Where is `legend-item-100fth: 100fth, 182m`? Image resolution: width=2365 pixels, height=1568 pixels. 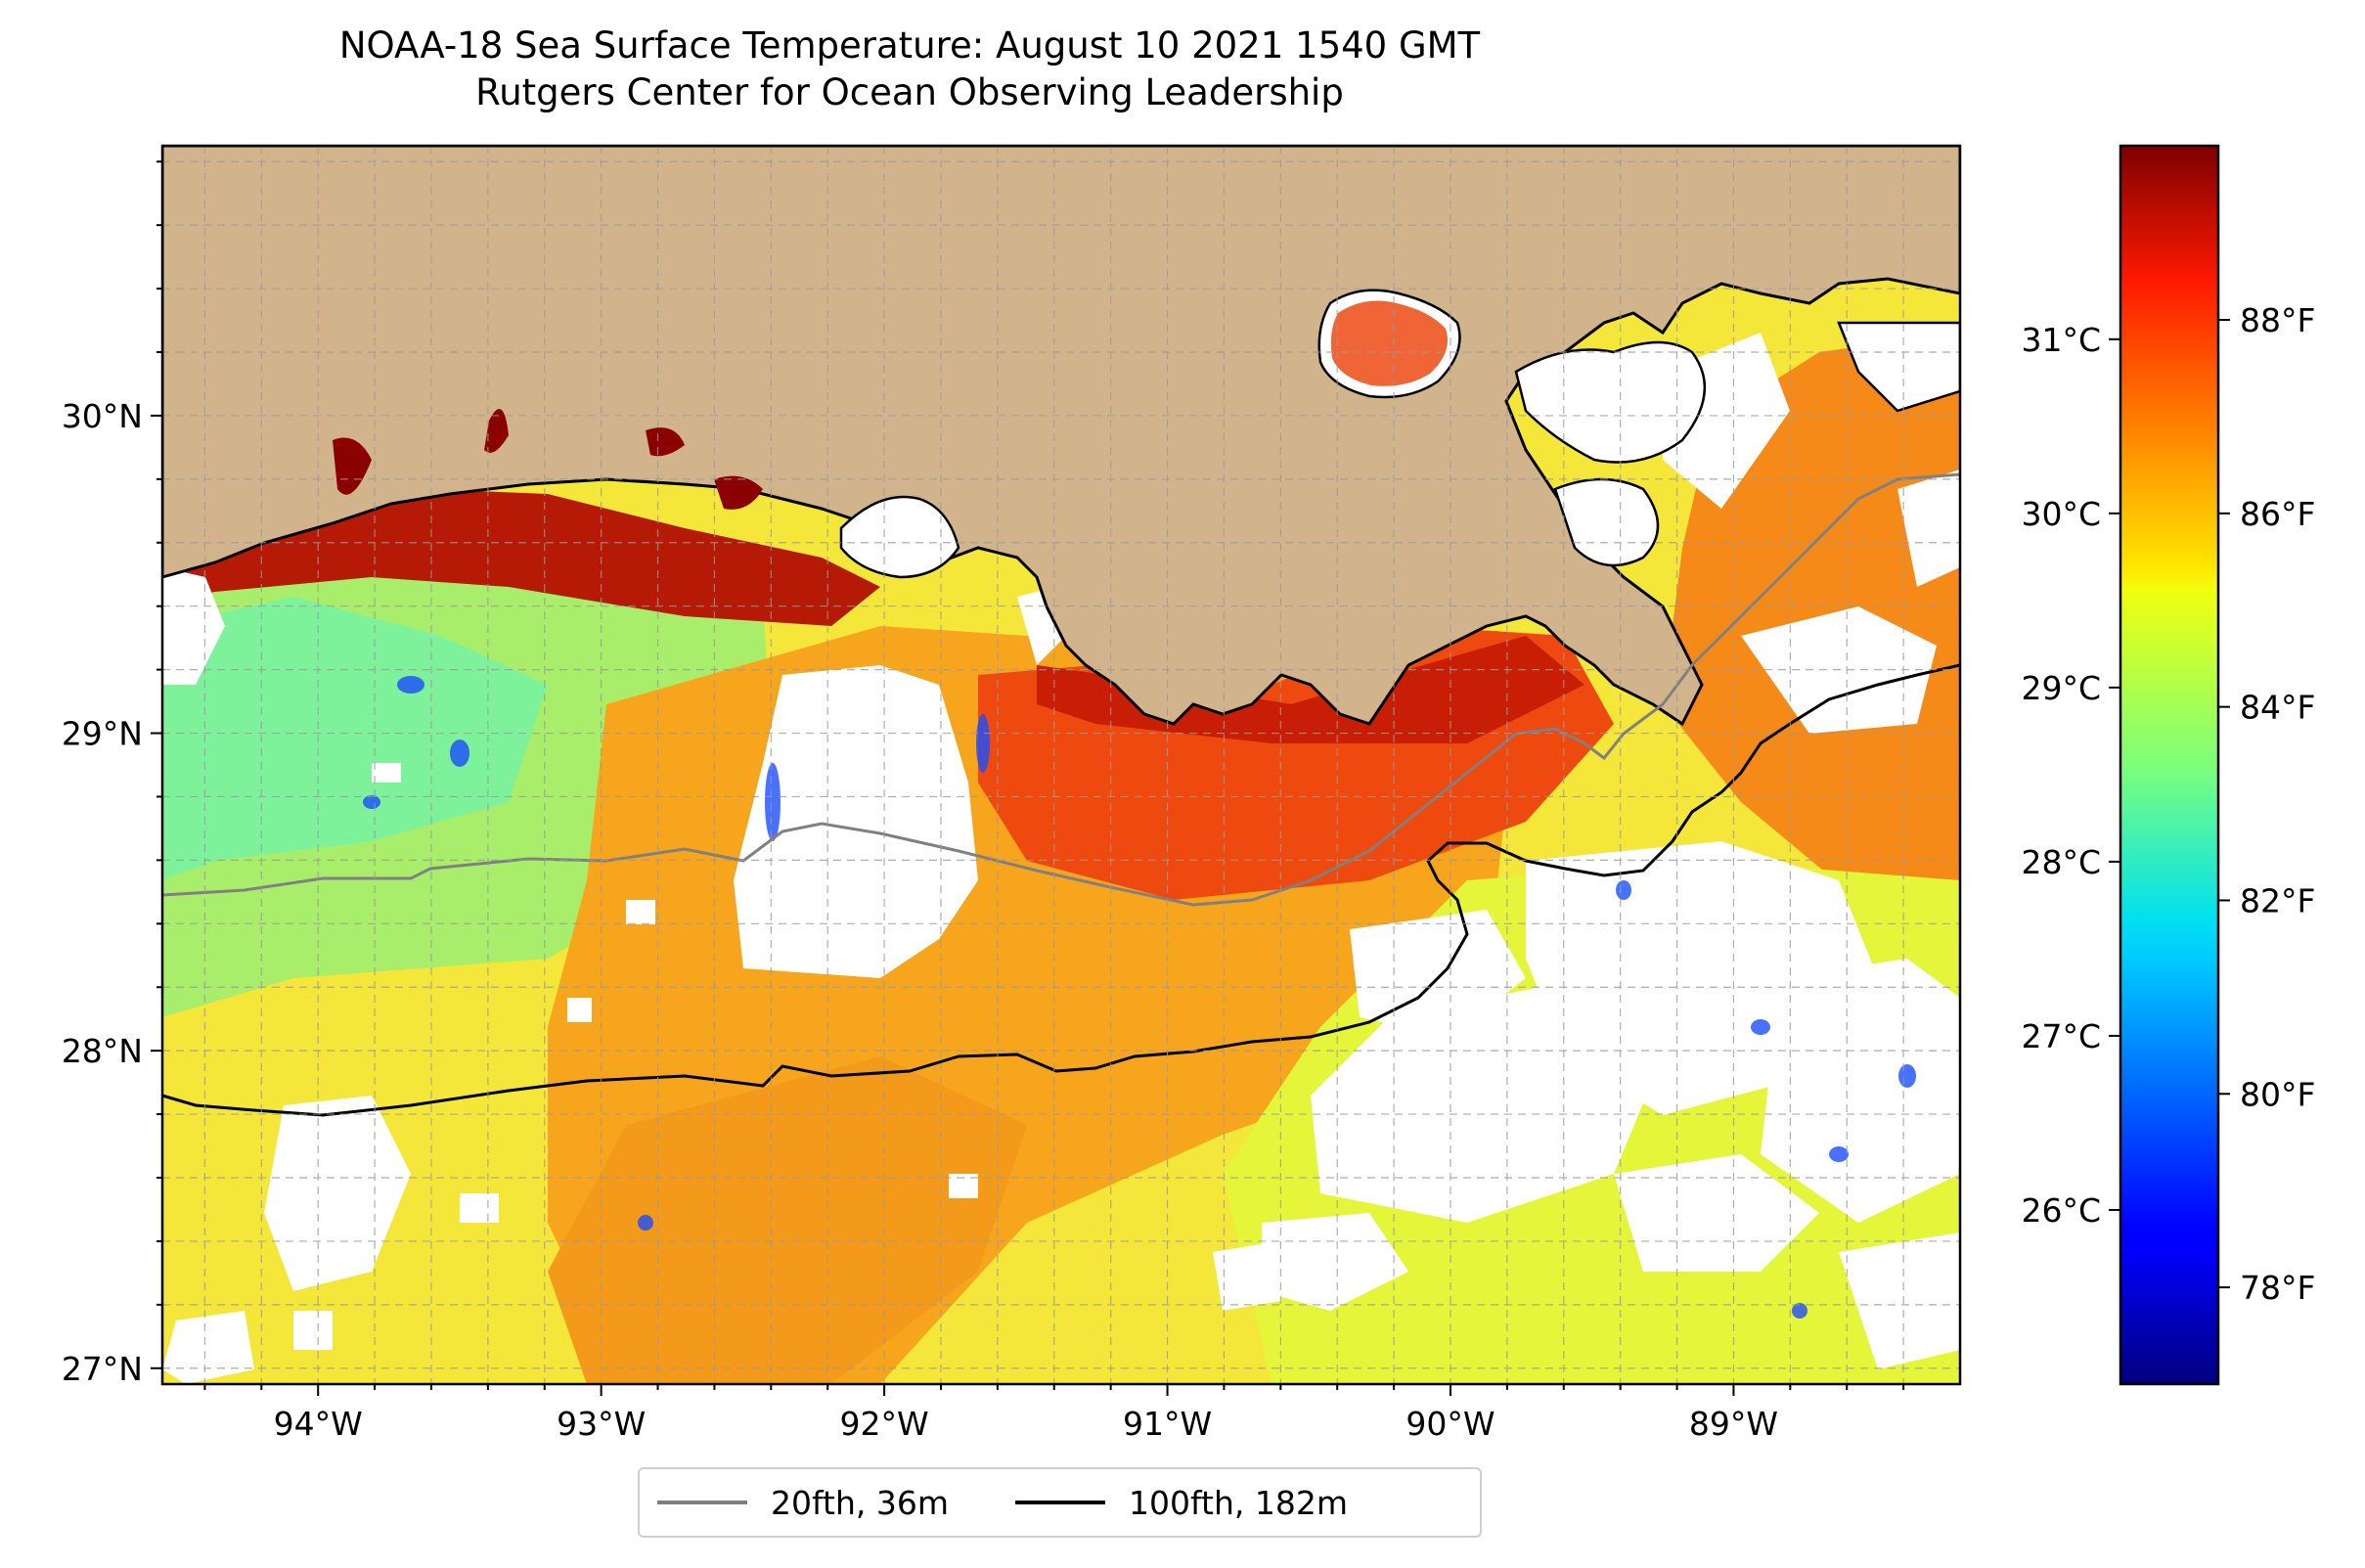
legend-item-100fth: 100fth, 182m is located at coordinates (1173, 1503).